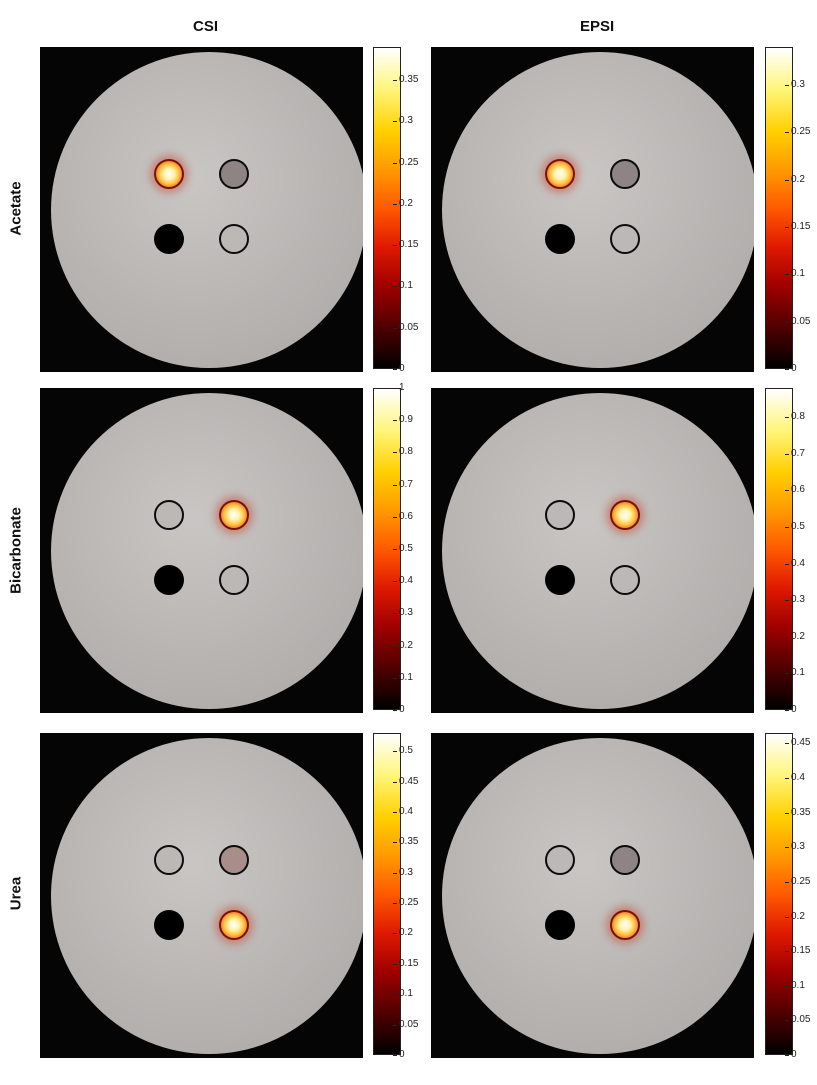 The width and height of the screenshot is (817, 1085). What do you see at coordinates (387, 208) in the screenshot?
I see `colorbar-acetate-csi` at bounding box center [387, 208].